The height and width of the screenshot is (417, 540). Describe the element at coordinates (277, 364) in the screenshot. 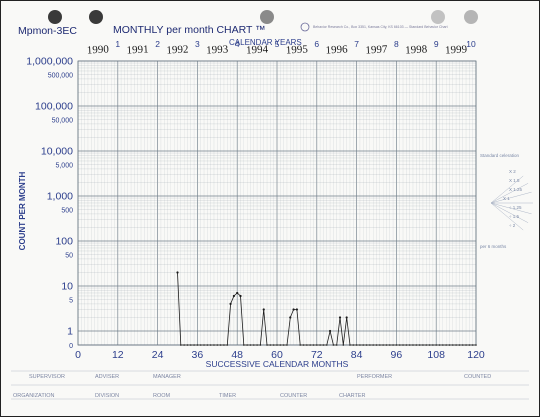

I see `x-axis-label: SUCCESSIVE CALENDAR MONTHS` at that location.